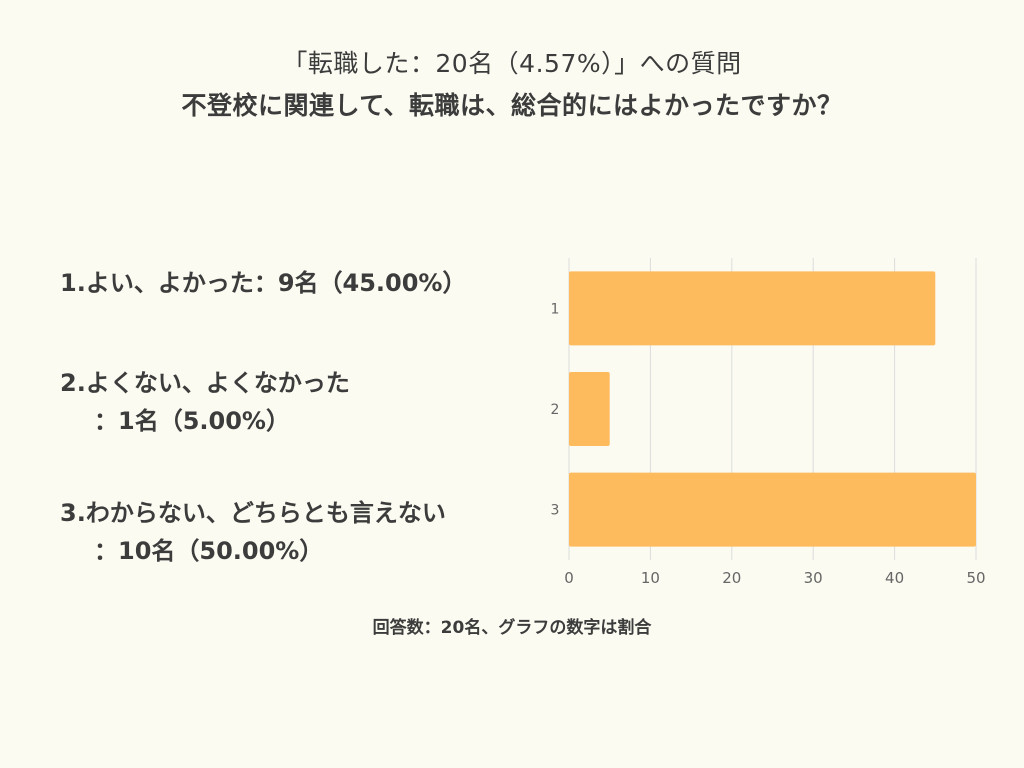  What do you see at coordinates (253, 532) in the screenshot?
I see `answer-label-3: 3.わからない、どちらとも言えない ：10名（50.00%）` at bounding box center [253, 532].